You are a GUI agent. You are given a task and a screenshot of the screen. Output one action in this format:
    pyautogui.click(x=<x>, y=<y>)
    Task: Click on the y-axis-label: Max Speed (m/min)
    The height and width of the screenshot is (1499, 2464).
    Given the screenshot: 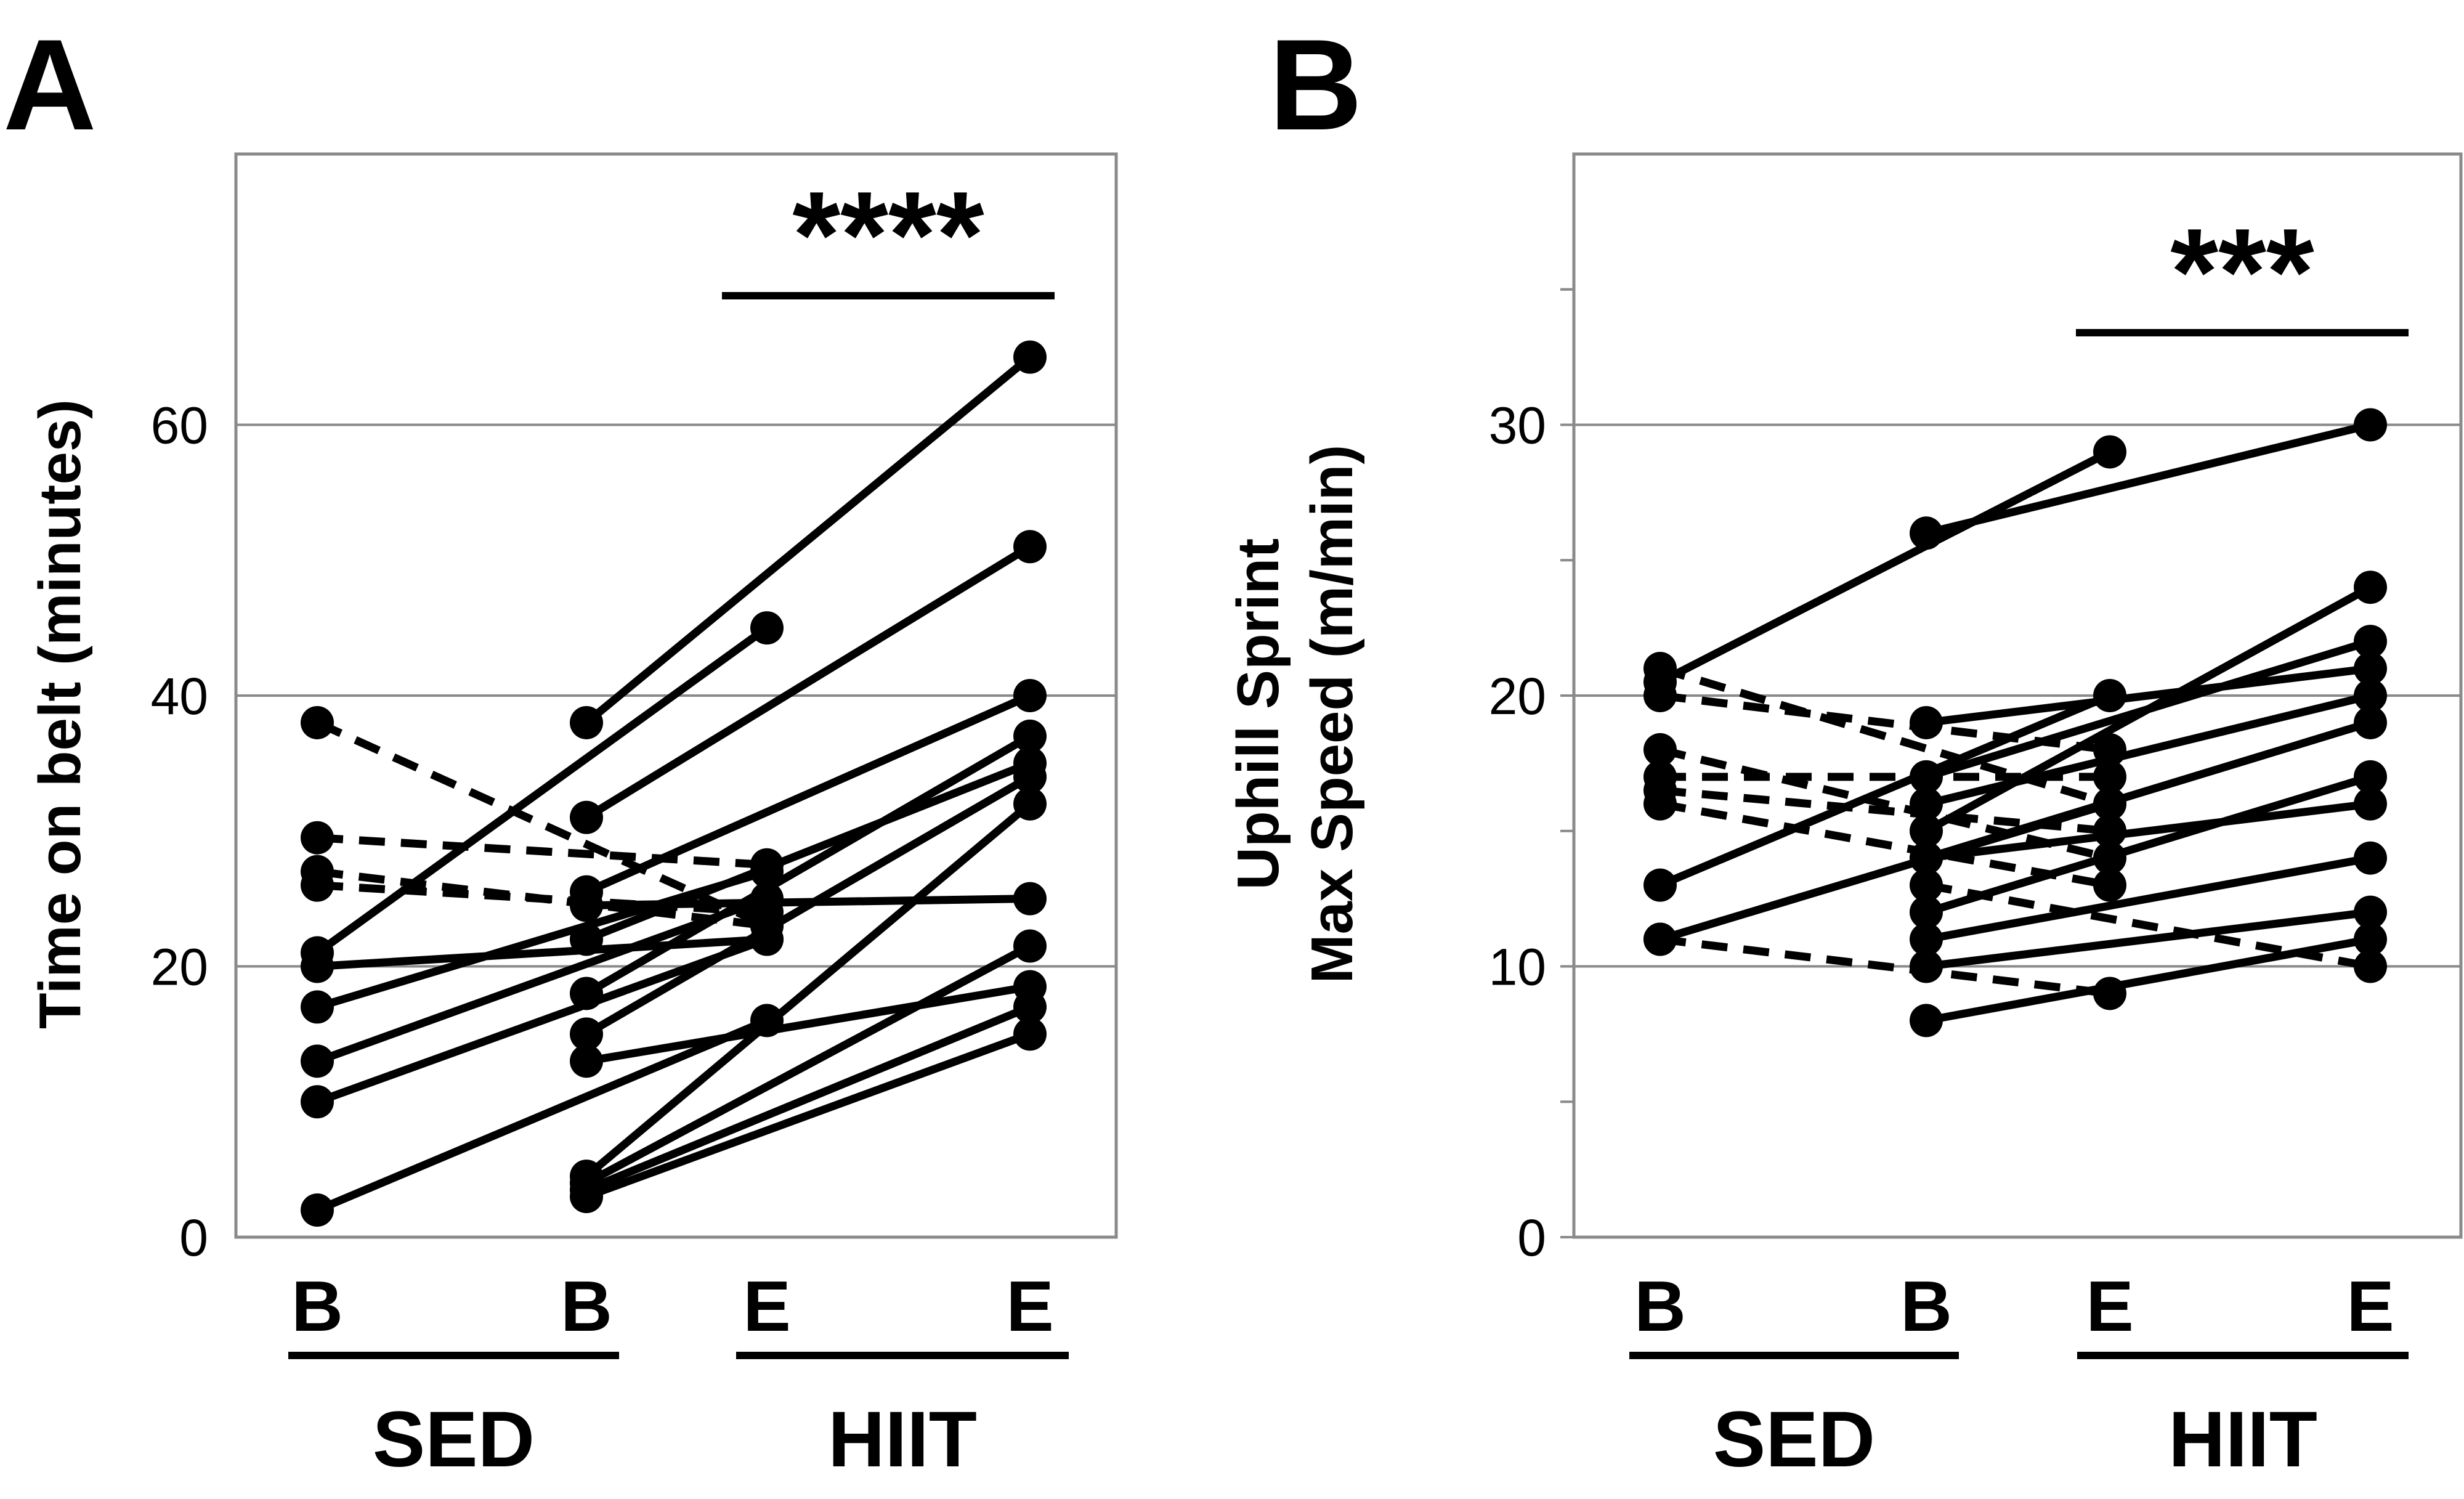 What is the action you would take?
    pyautogui.click(x=1332, y=714)
    